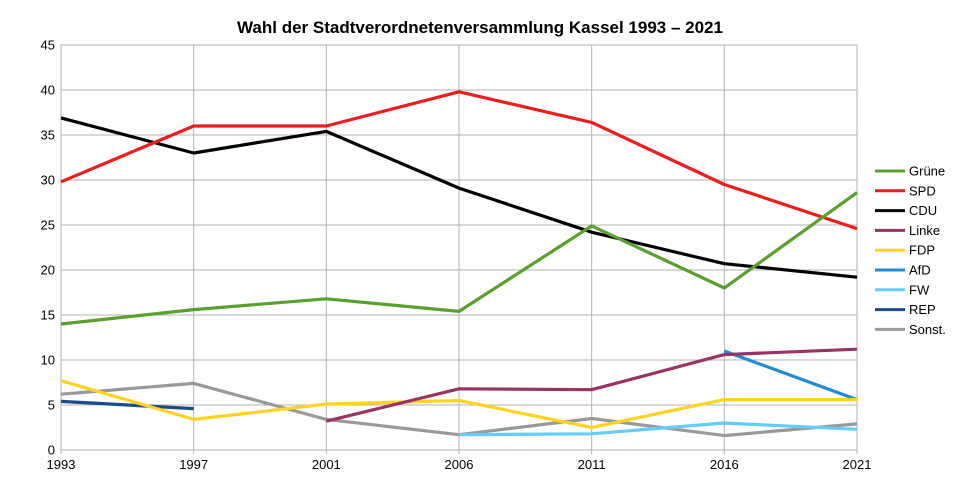  I want to click on series-line-afd, so click(790, 375).